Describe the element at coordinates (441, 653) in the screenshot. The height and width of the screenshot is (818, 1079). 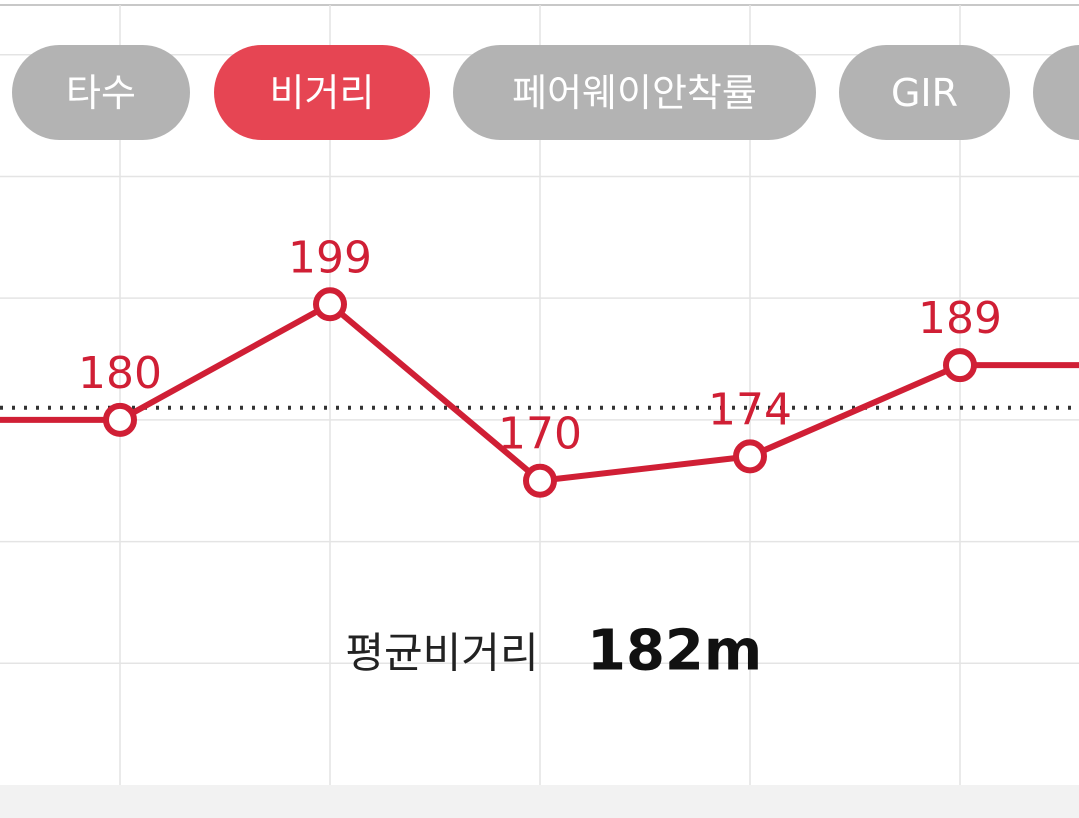
I see `average-label: 평균비거리` at that location.